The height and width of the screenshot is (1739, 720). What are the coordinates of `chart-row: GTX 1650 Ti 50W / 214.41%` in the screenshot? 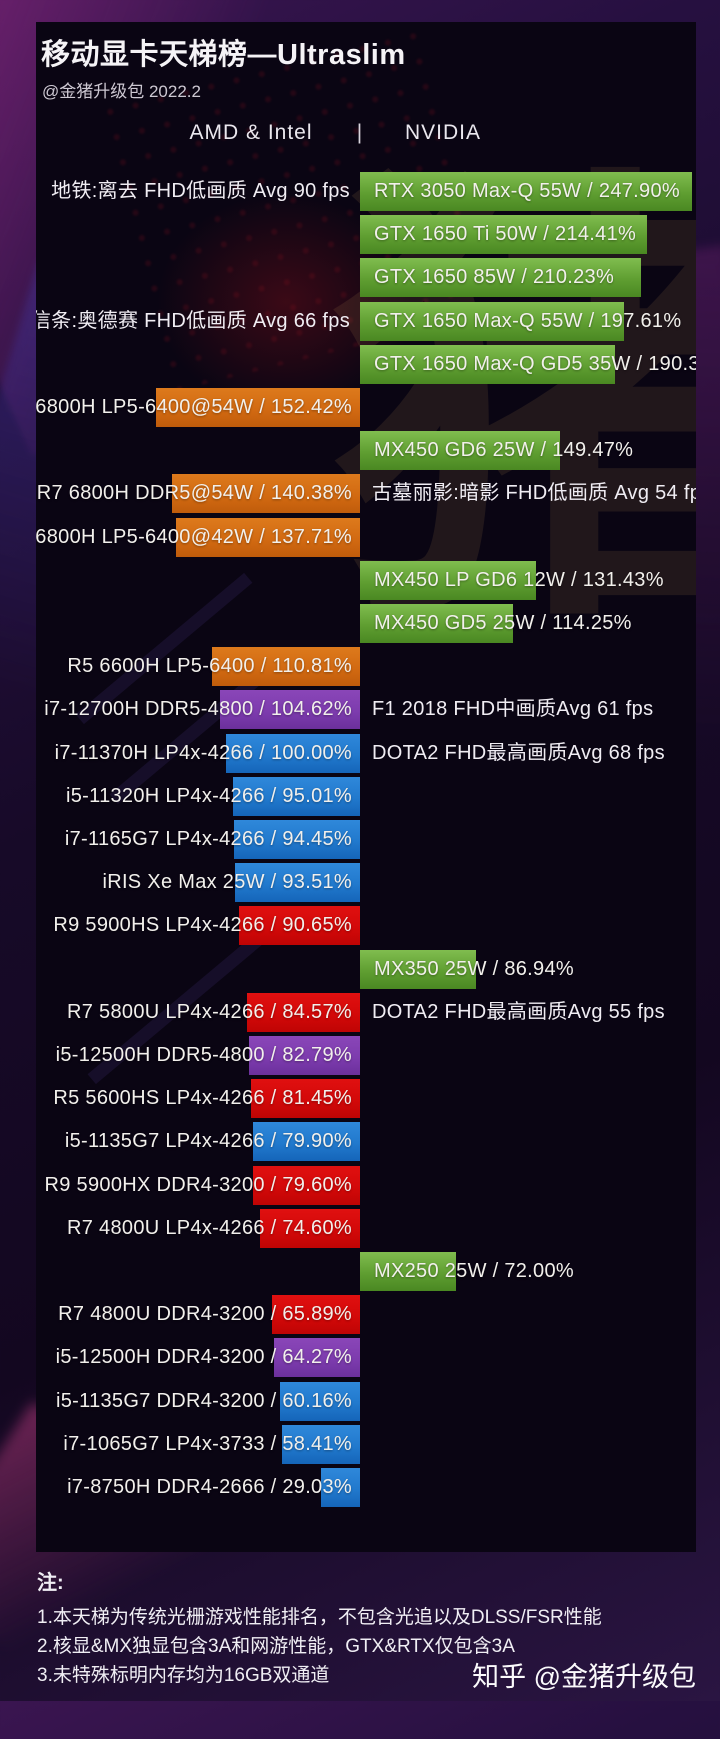 It's located at (366, 234).